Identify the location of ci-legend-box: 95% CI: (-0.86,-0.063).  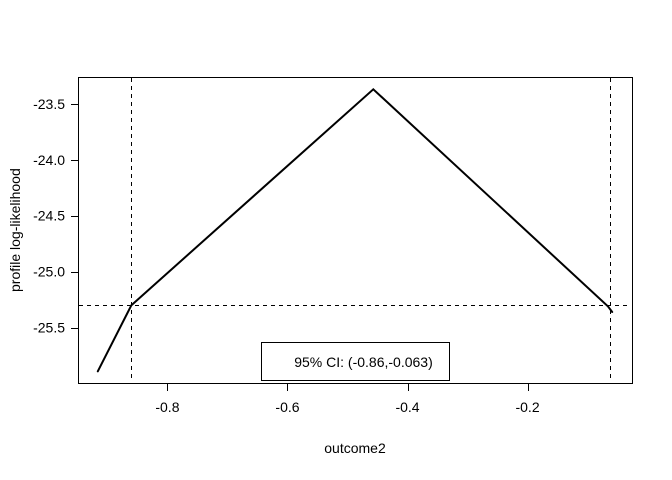
(355, 361).